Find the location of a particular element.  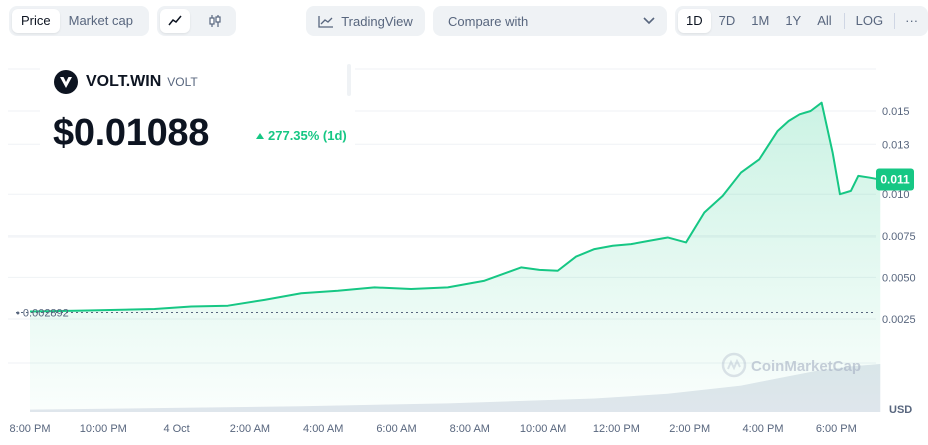

range-all: All is located at coordinates (824, 20).